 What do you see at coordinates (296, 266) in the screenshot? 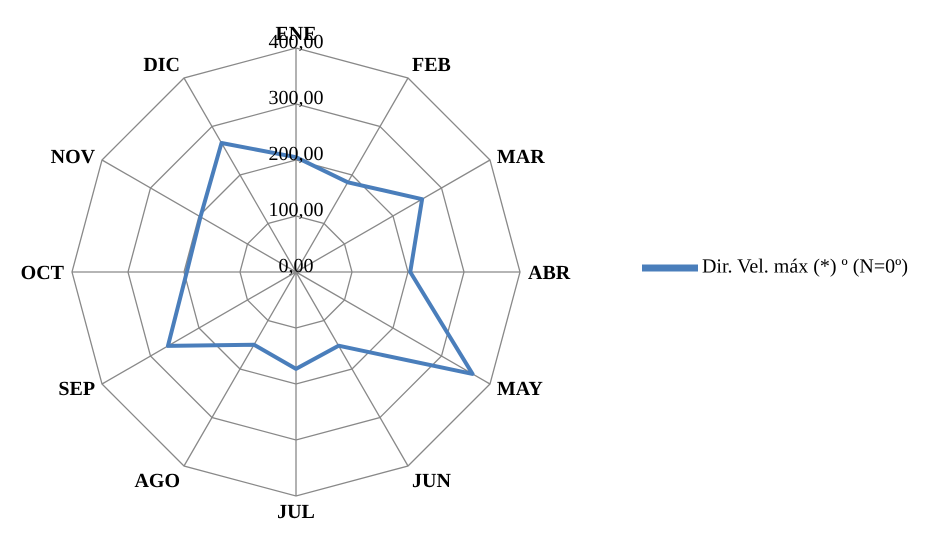
I see `y-tick-label: 0,00` at bounding box center [296, 266].